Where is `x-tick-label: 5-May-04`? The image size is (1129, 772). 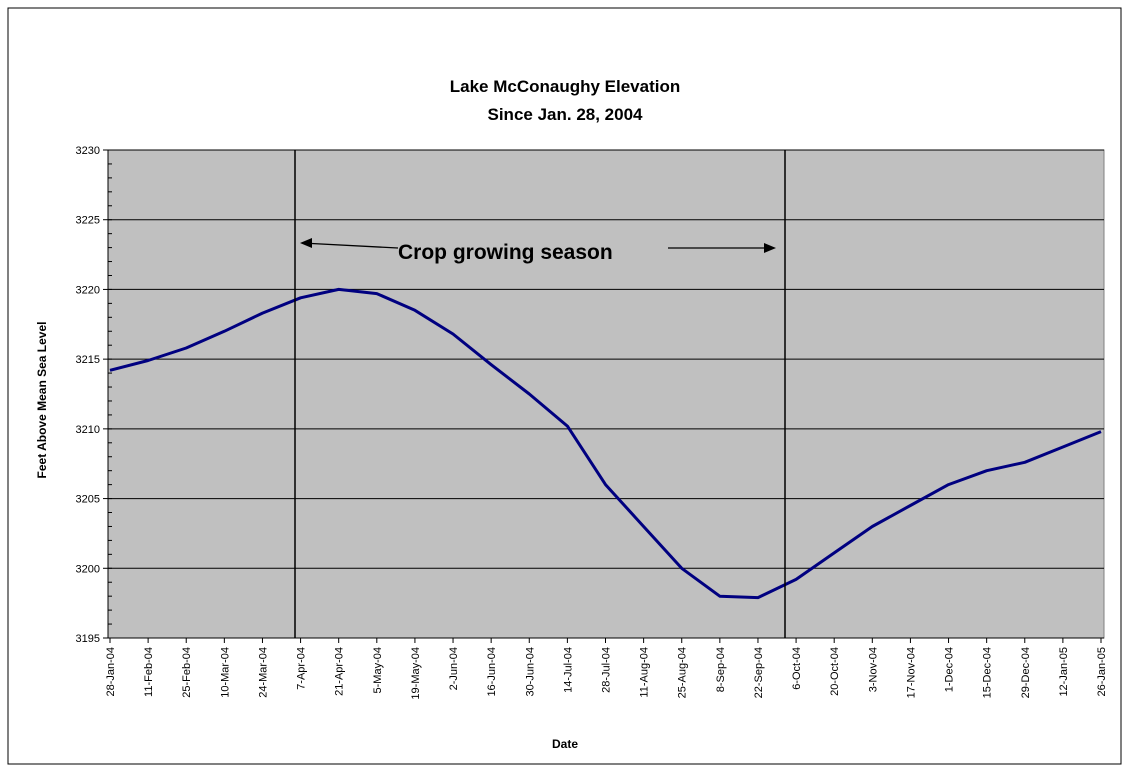
x-tick-label: 5-May-04 is located at coordinates (378, 670).